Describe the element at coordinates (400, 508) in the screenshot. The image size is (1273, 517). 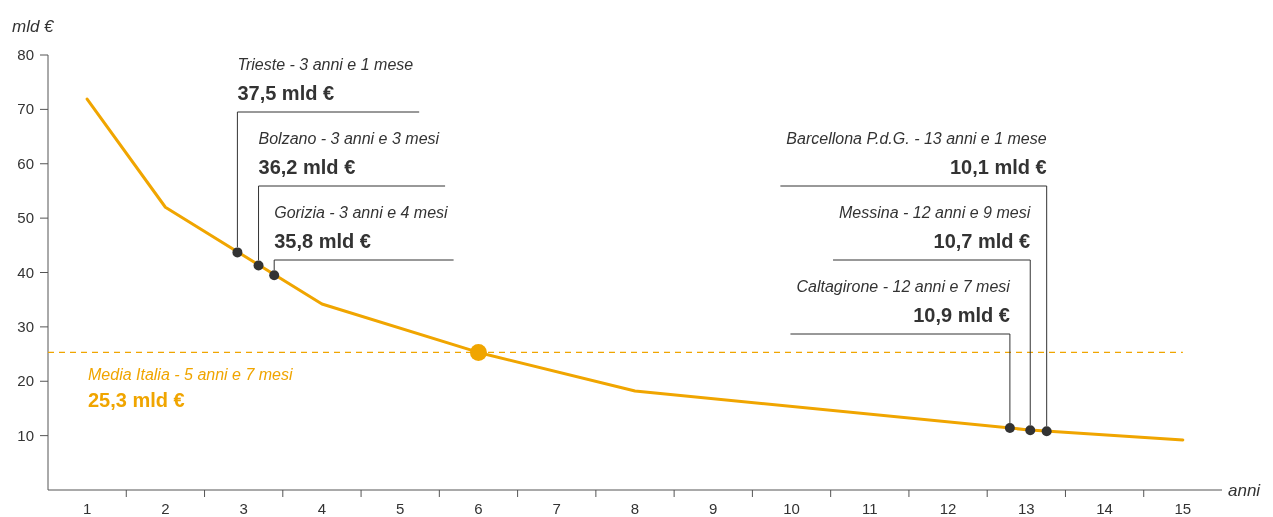
I see `x-tick-label: 5` at that location.